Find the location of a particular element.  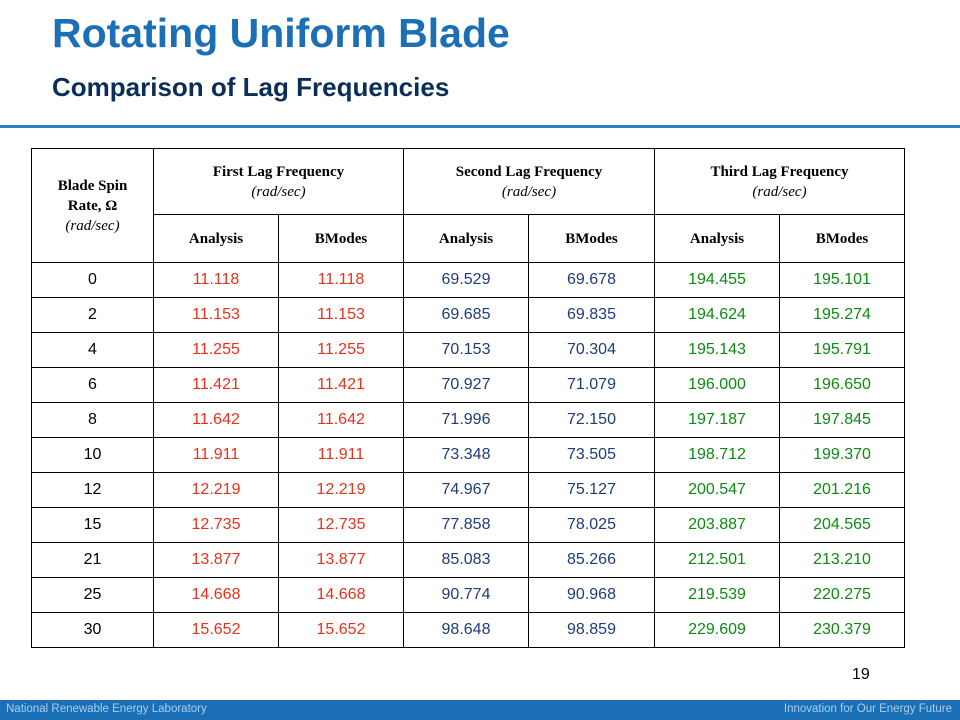

cell-second-analysis: 77.858 is located at coordinates (466, 525).